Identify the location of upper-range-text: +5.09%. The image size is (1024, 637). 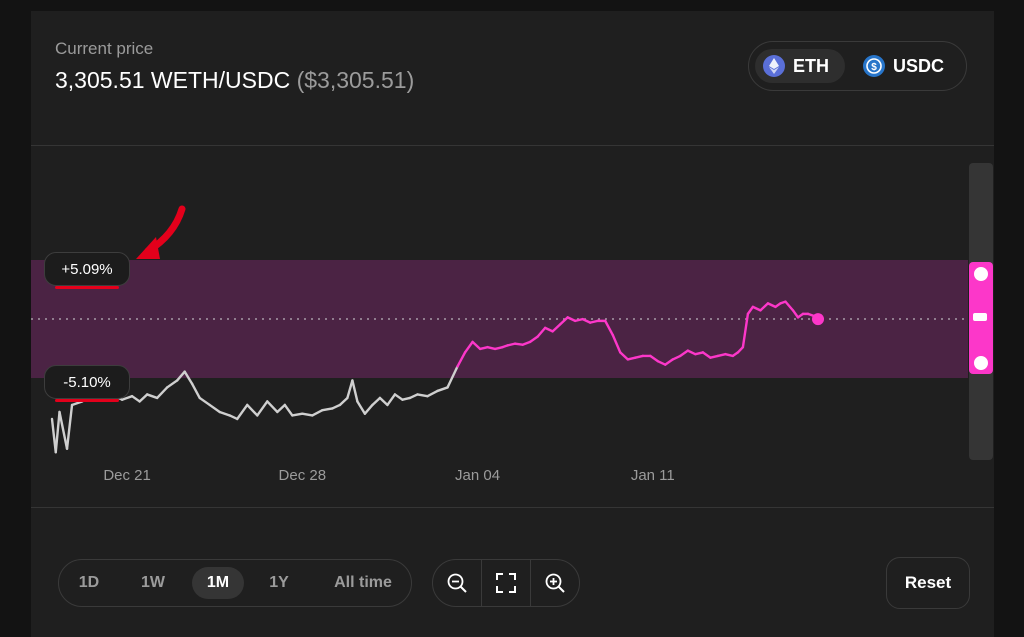
(87, 269).